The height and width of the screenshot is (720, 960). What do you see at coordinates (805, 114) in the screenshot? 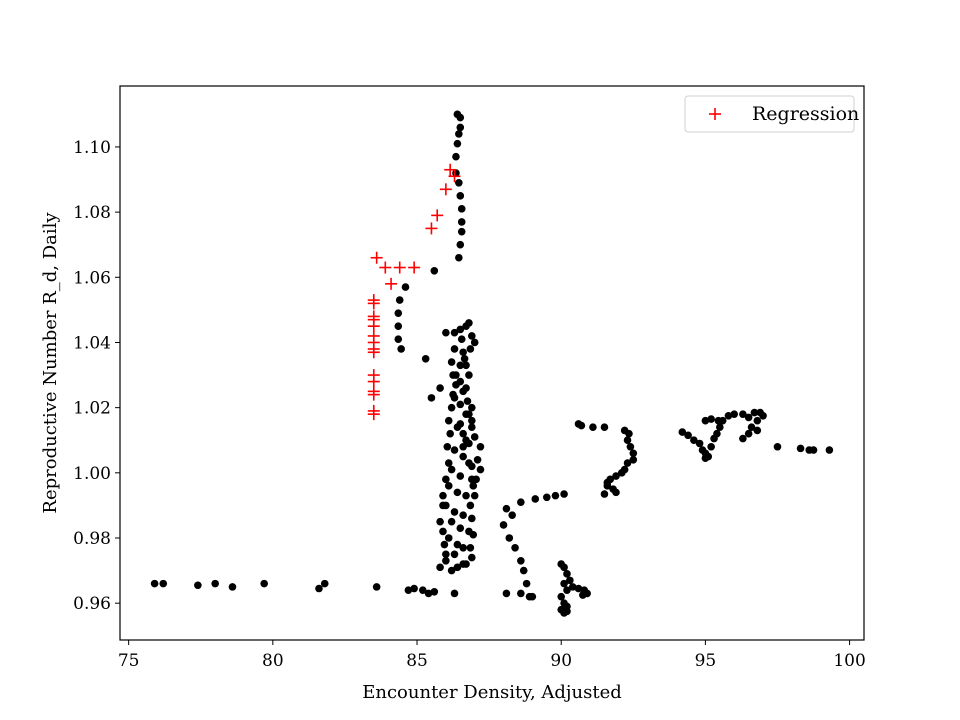
I see `legend-label-regression: Regression` at bounding box center [805, 114].